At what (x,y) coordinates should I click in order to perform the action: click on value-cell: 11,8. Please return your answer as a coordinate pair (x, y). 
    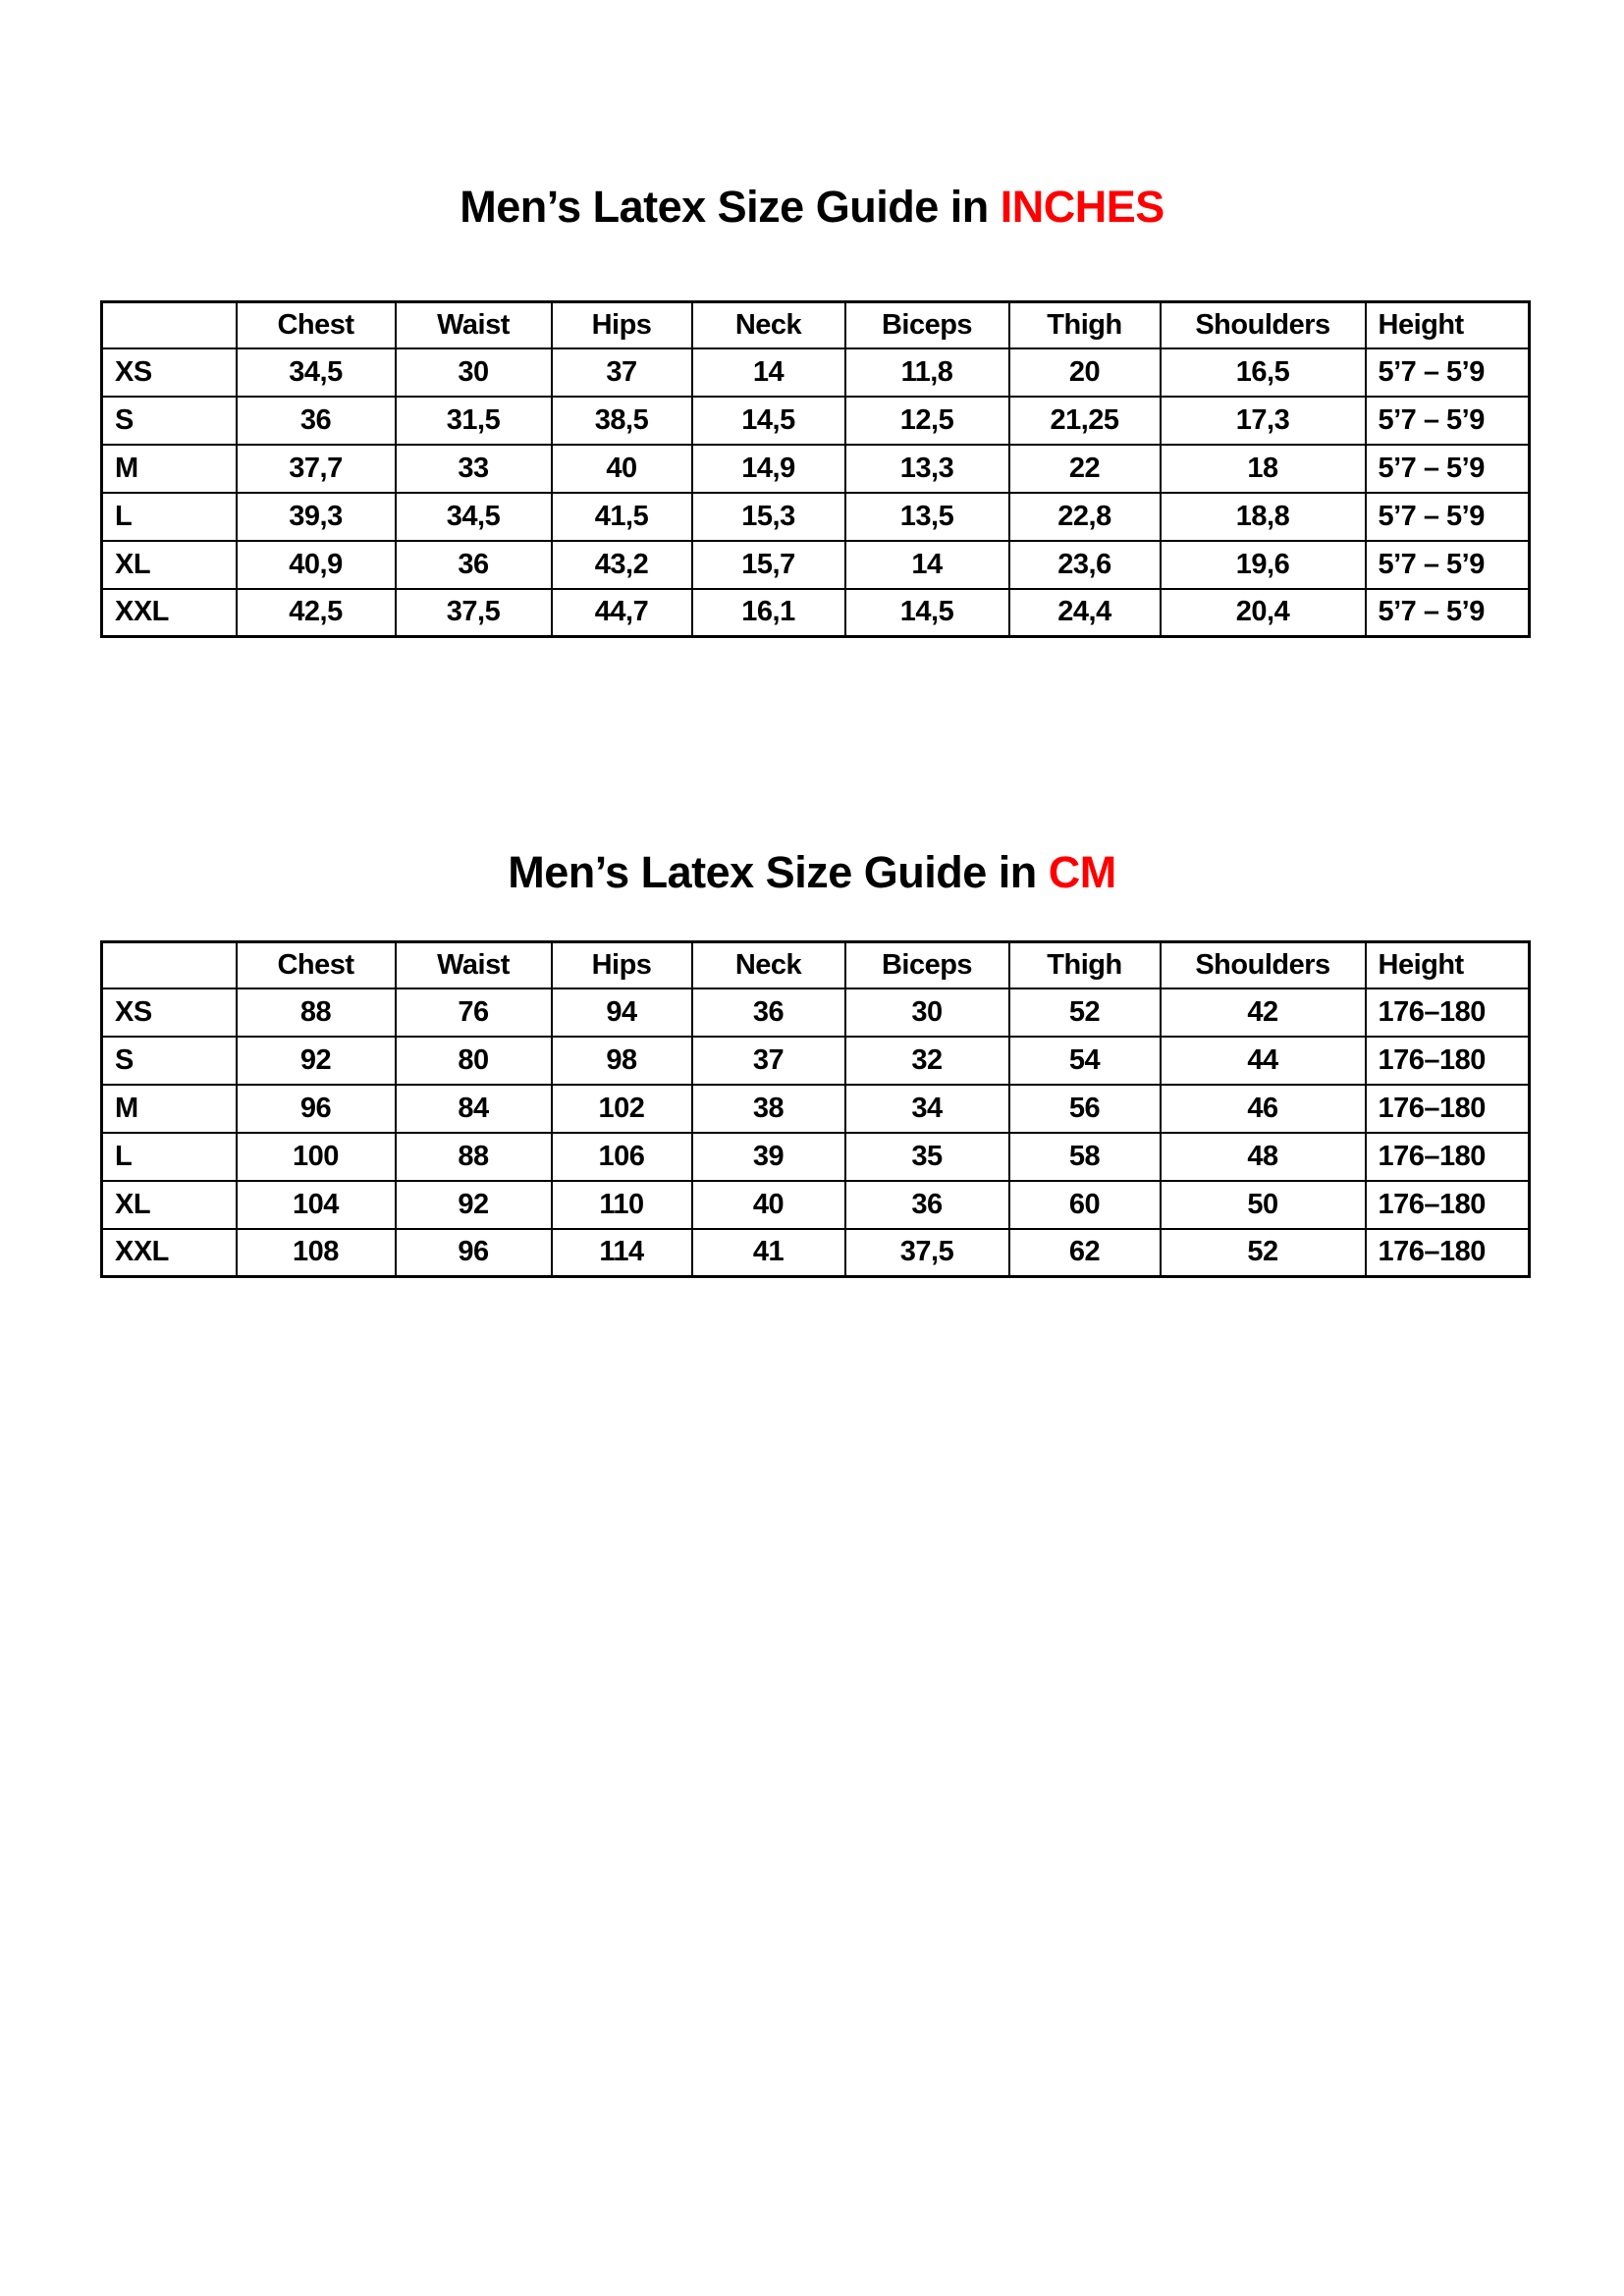
    Looking at the image, I should click on (926, 372).